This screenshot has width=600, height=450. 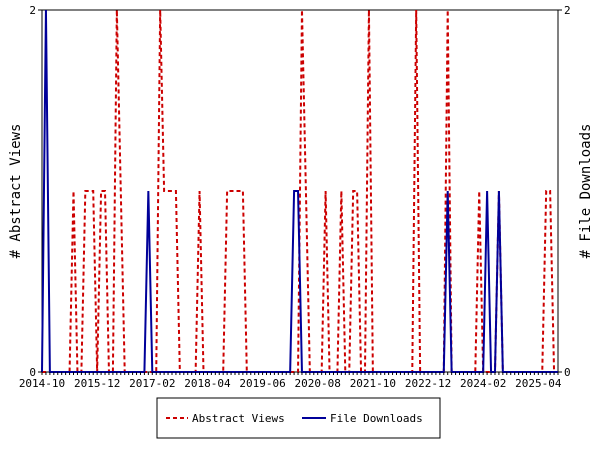 I want to click on x-tick-label: 2017-02, so click(x=152, y=383).